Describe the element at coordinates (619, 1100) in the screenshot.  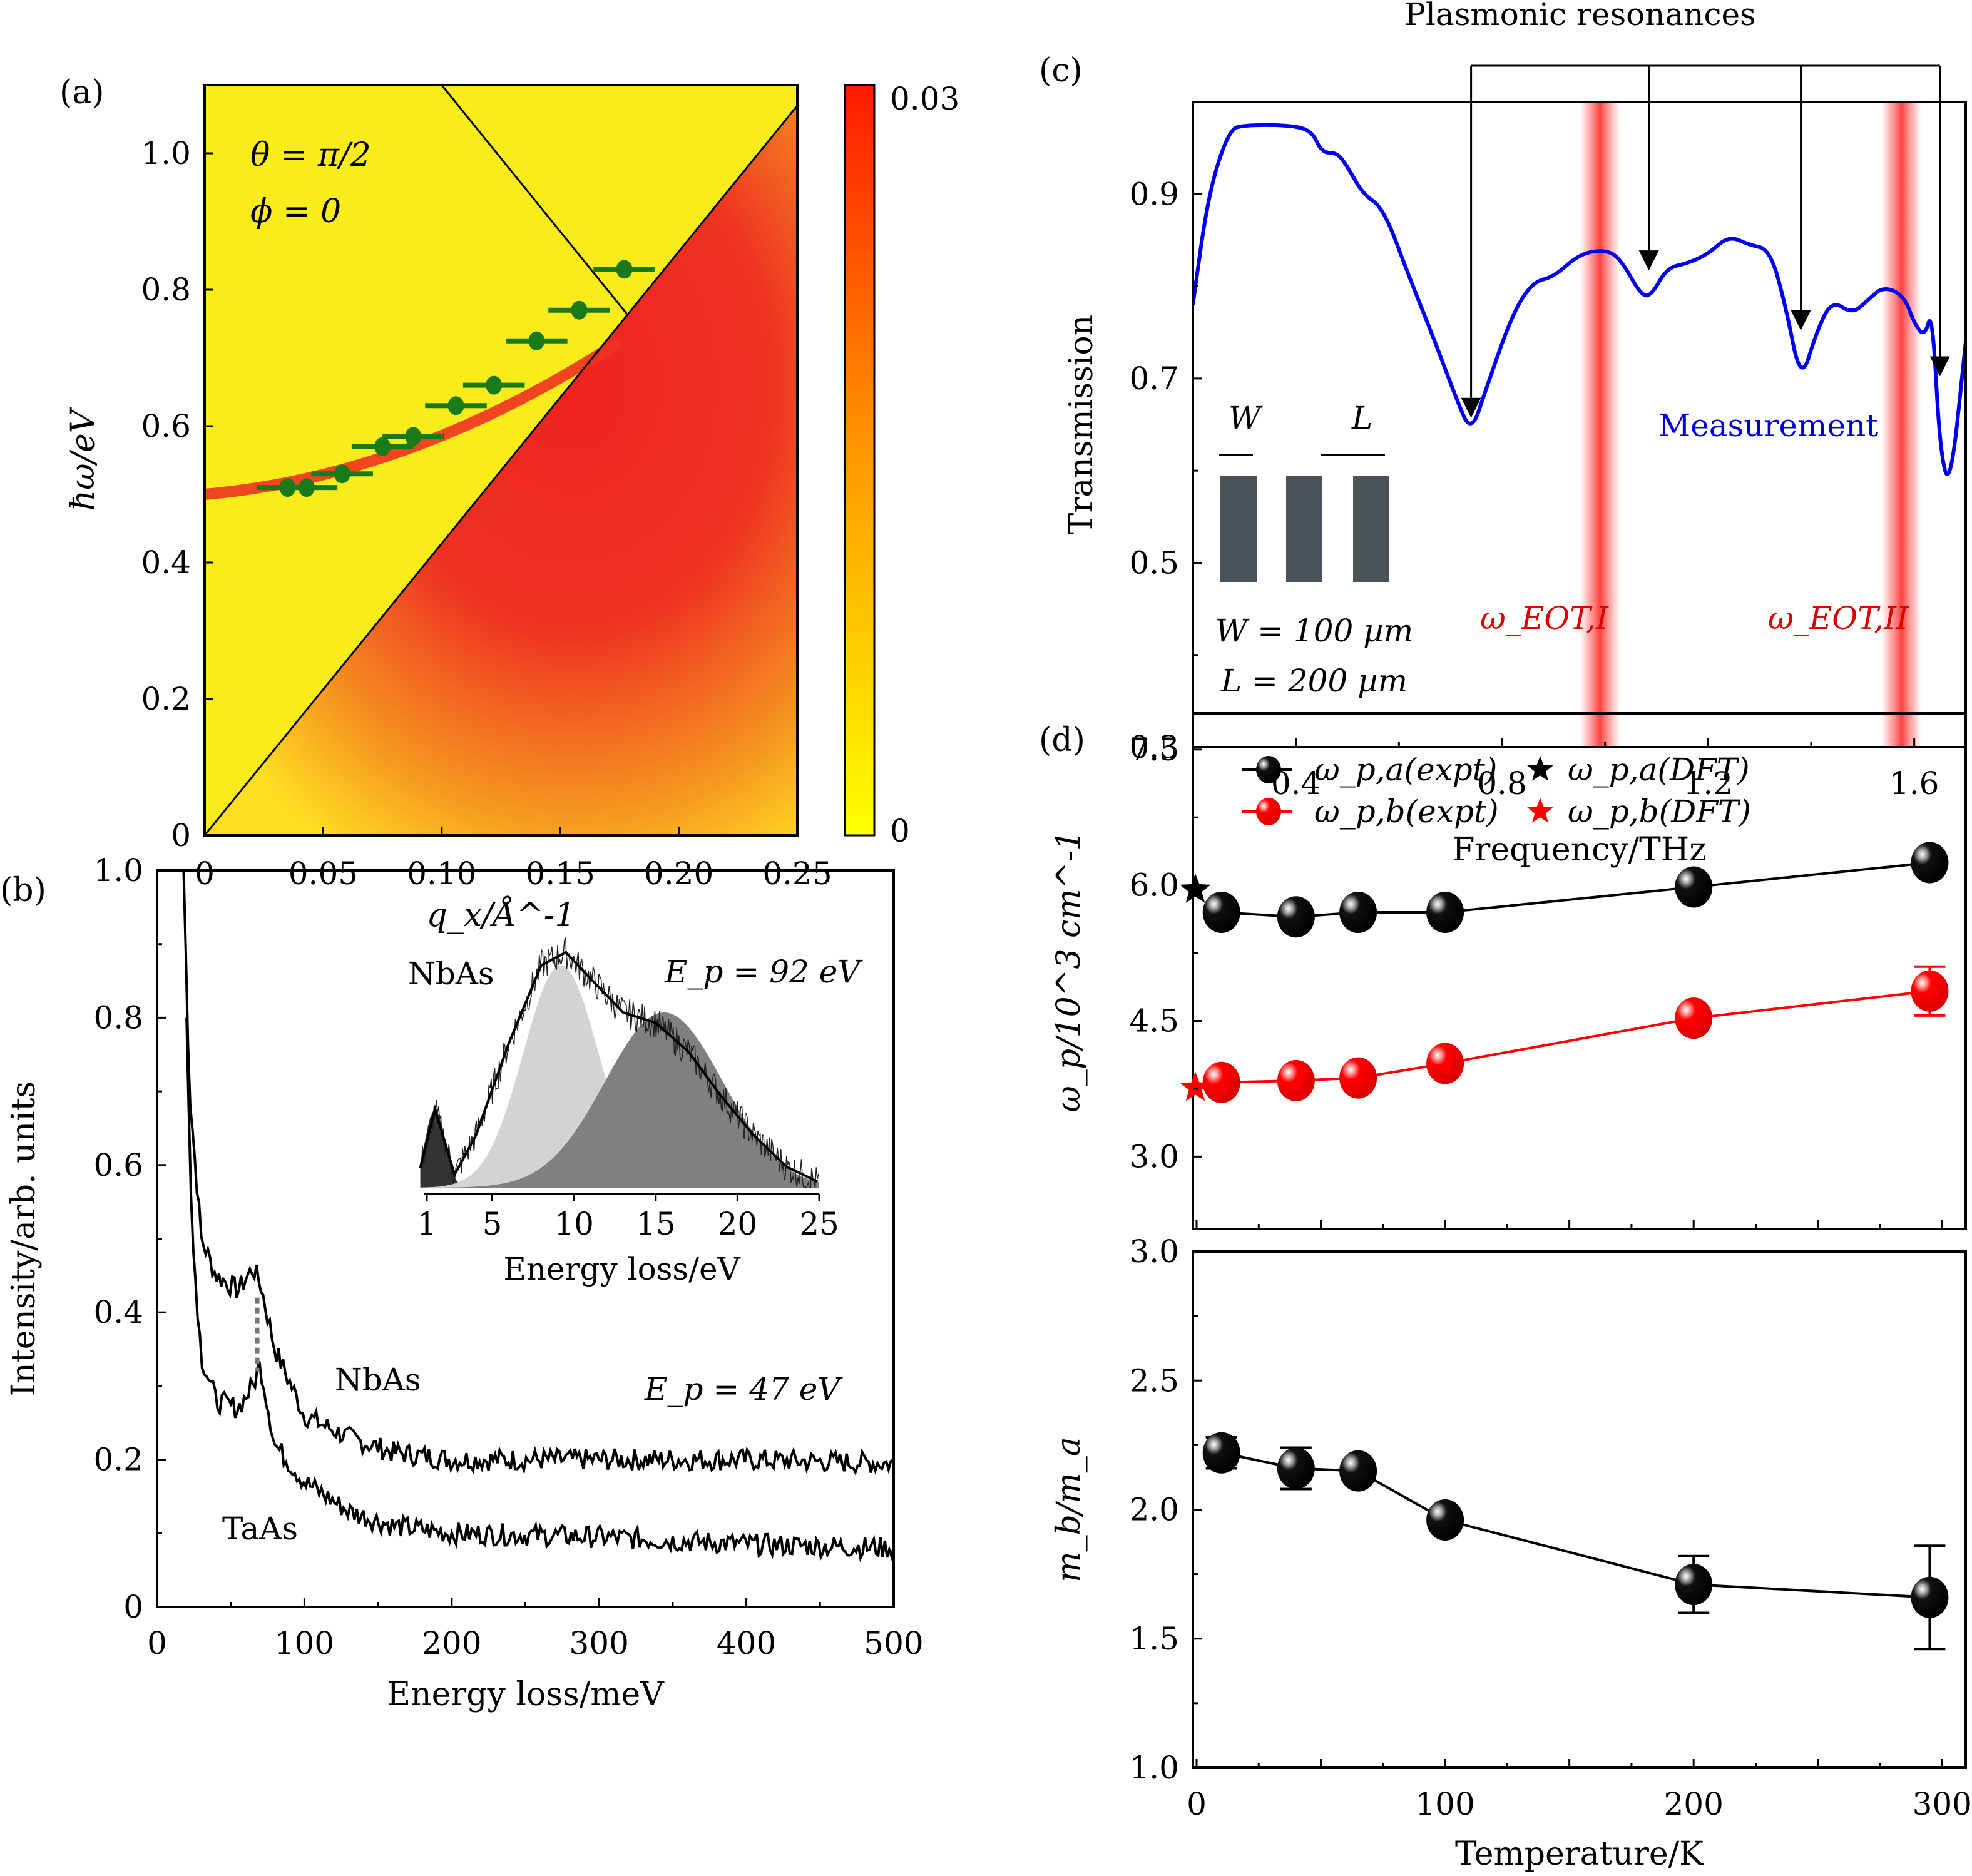
I see `inset-peak-3-fill` at that location.